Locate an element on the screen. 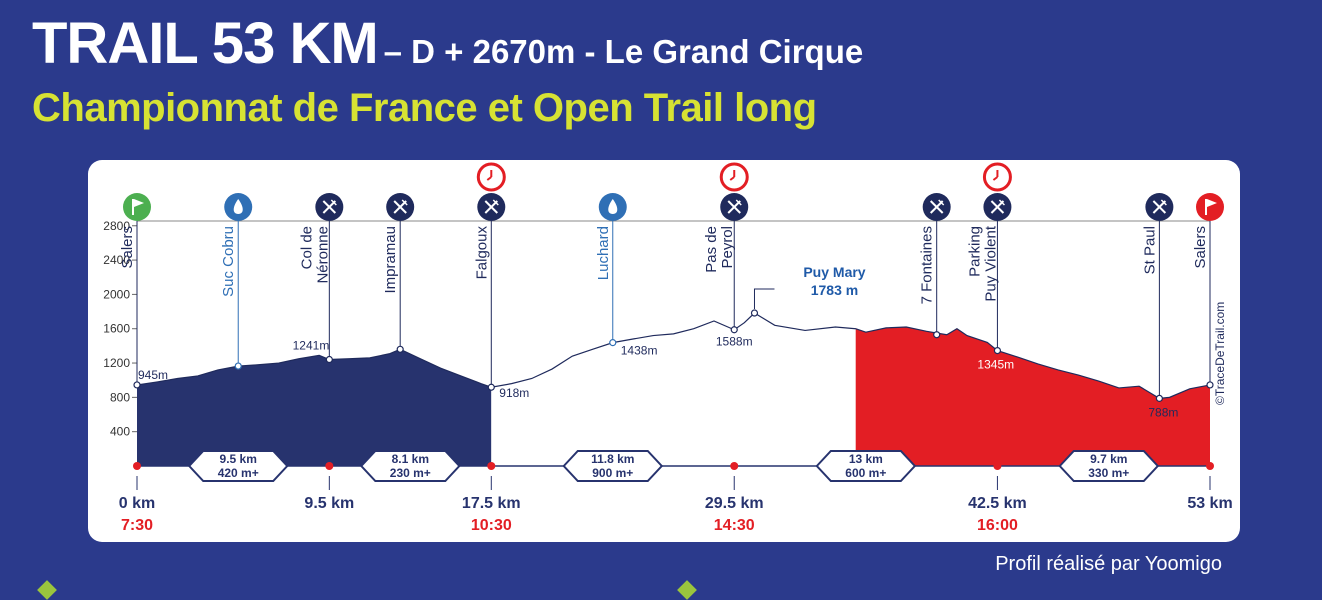 This screenshot has width=1322, height=600. y-tick-label: 1200 is located at coordinates (116, 363).